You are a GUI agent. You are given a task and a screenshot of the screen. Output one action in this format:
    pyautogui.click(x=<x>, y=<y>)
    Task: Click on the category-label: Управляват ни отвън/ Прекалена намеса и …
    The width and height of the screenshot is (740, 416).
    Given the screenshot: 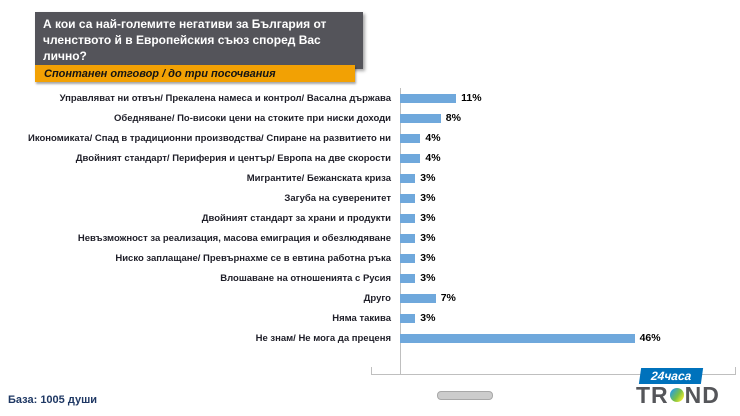 What is the action you would take?
    pyautogui.click(x=225, y=98)
    